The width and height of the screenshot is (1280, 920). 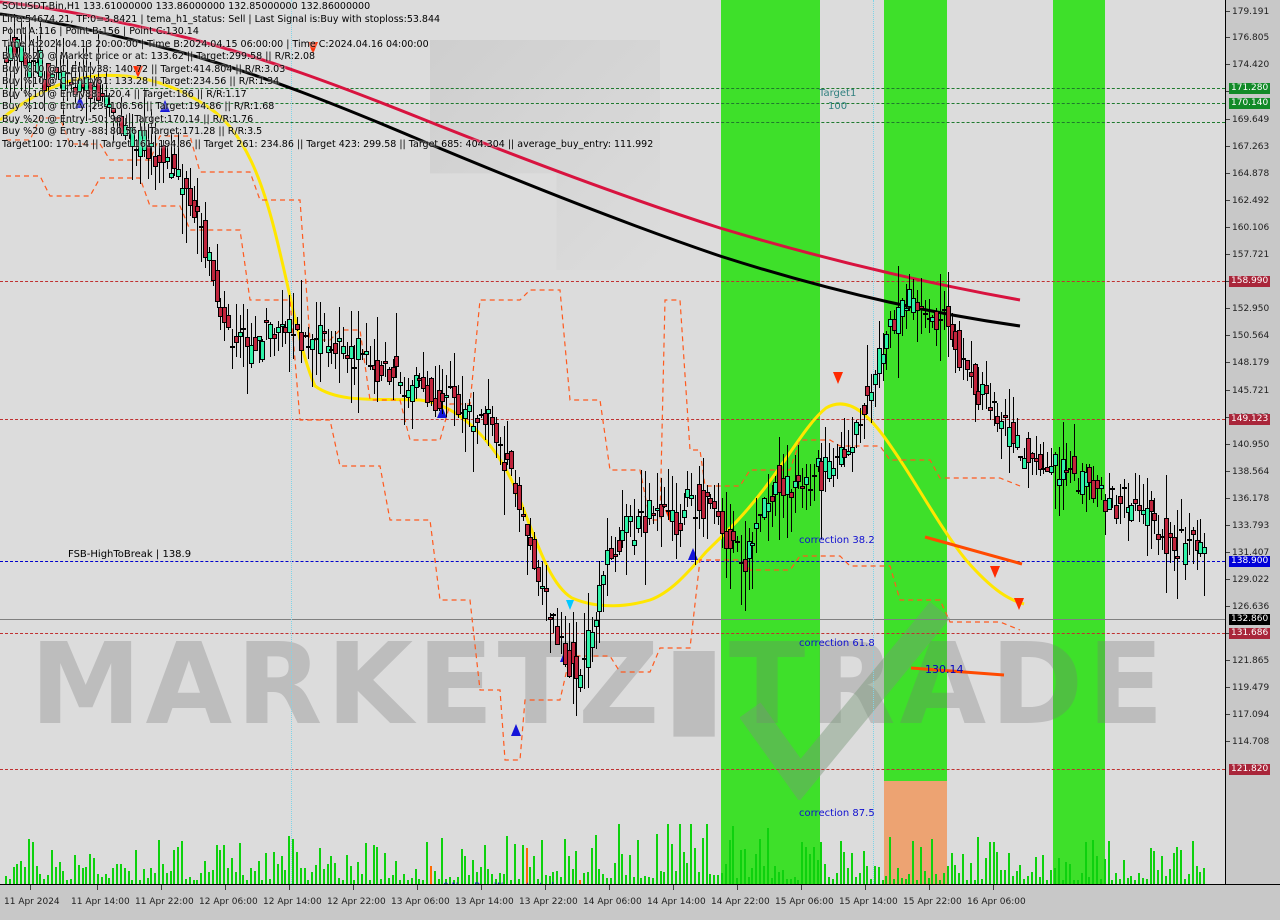 What do you see at coordinates (32, 902) in the screenshot?
I see `time-tick: 11 Apr 2024` at bounding box center [32, 902].